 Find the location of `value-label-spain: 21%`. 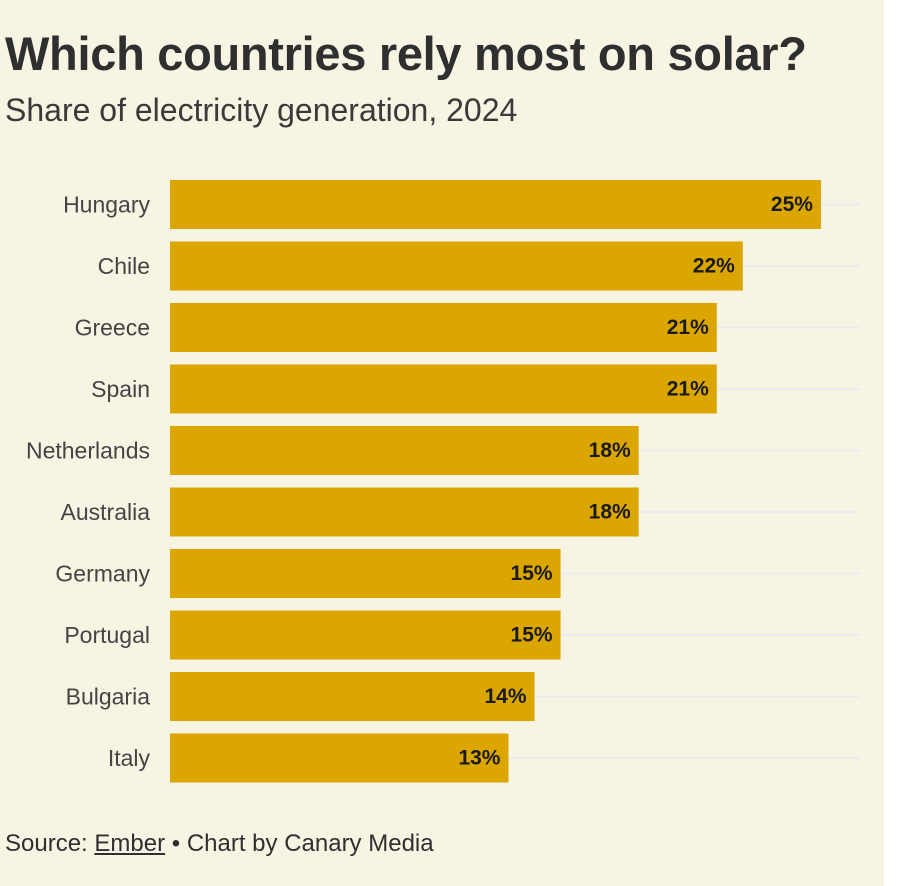

value-label-spain: 21% is located at coordinates (688, 389).